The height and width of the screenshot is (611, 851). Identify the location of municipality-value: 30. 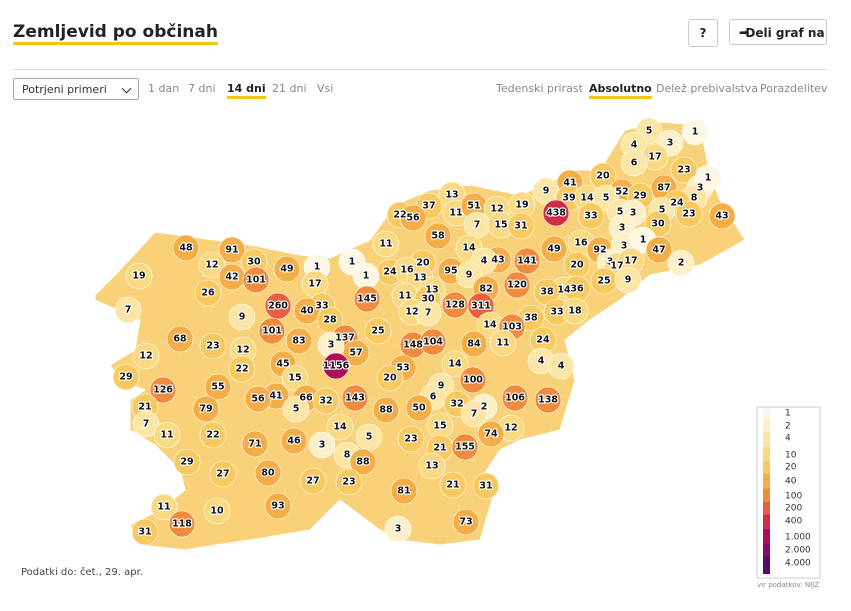
(658, 224).